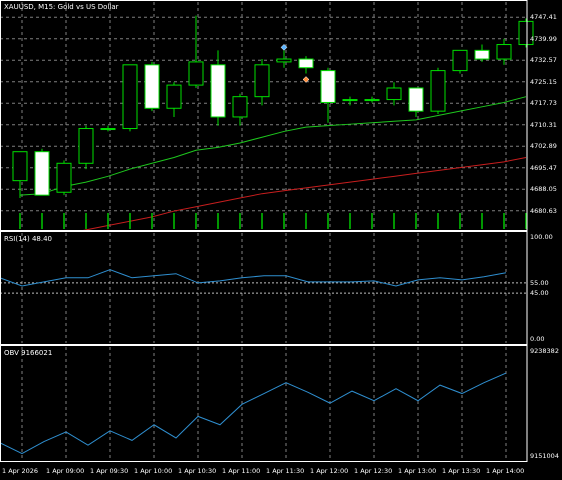 This screenshot has height=480, width=562. I want to click on ma-line-red, so click(302, 194).